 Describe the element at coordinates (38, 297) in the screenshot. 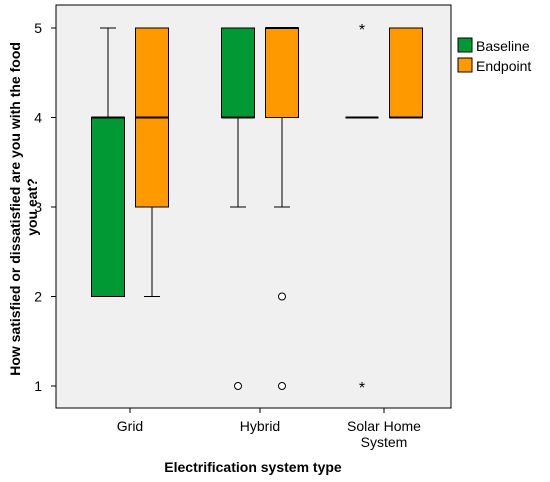

I see `y-tick-label-2: 2` at that location.